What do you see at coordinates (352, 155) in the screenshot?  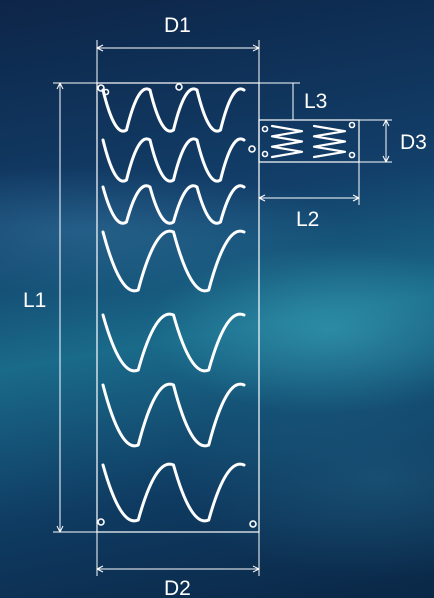 I see `marker-side-bottom-right` at bounding box center [352, 155].